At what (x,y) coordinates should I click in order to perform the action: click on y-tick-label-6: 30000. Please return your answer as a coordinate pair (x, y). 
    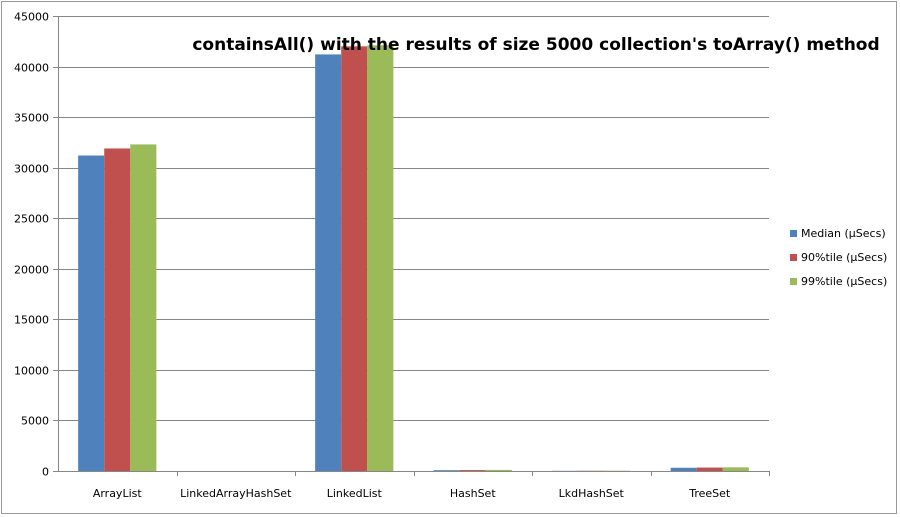
    Looking at the image, I should click on (31, 169).